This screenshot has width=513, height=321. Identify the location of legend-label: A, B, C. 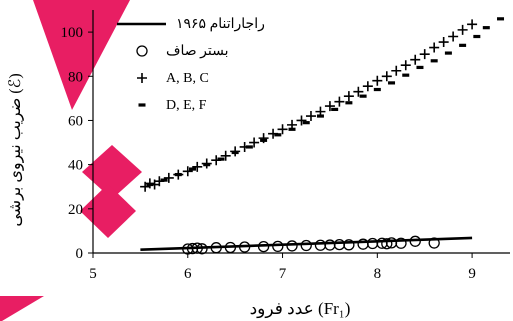
(187, 78).